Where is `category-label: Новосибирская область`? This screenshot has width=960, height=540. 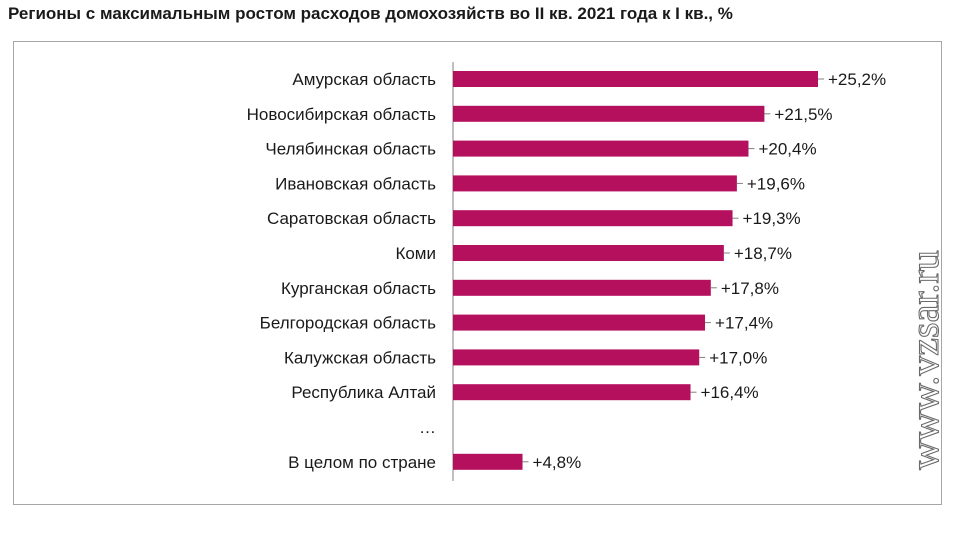
category-label: Новосибирская область is located at coordinates (341, 114).